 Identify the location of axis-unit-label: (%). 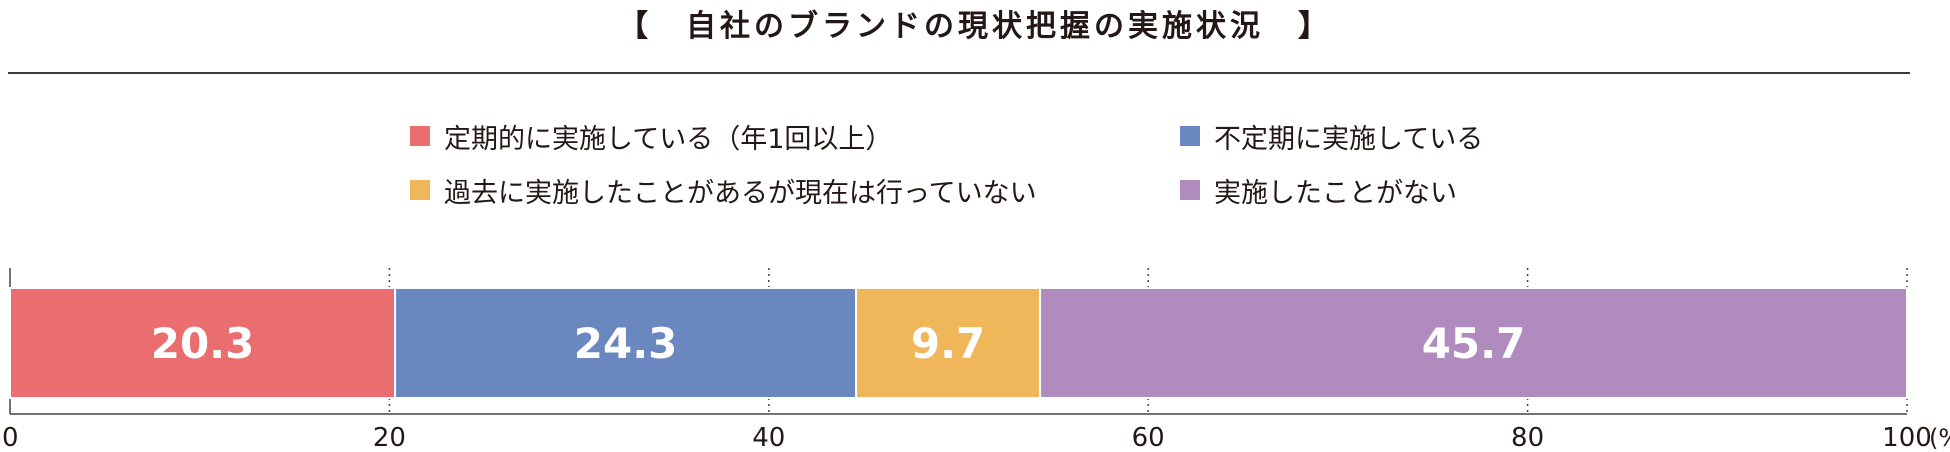
(1939, 438).